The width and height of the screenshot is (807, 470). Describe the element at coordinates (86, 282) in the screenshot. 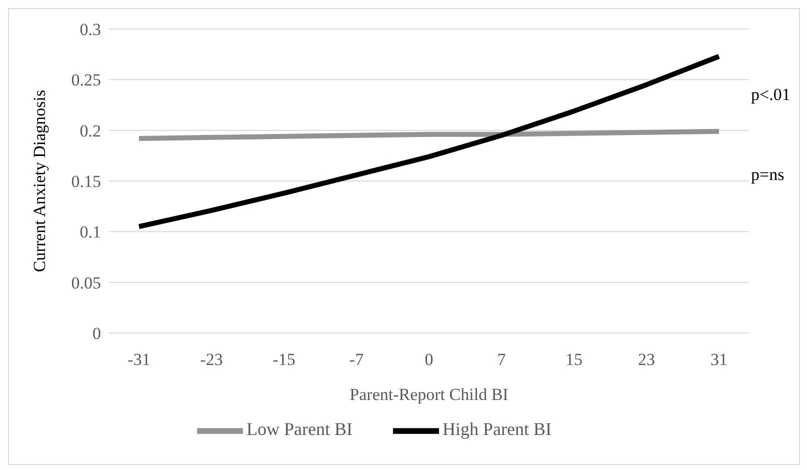

I see `y-tick-label: 0.05` at that location.